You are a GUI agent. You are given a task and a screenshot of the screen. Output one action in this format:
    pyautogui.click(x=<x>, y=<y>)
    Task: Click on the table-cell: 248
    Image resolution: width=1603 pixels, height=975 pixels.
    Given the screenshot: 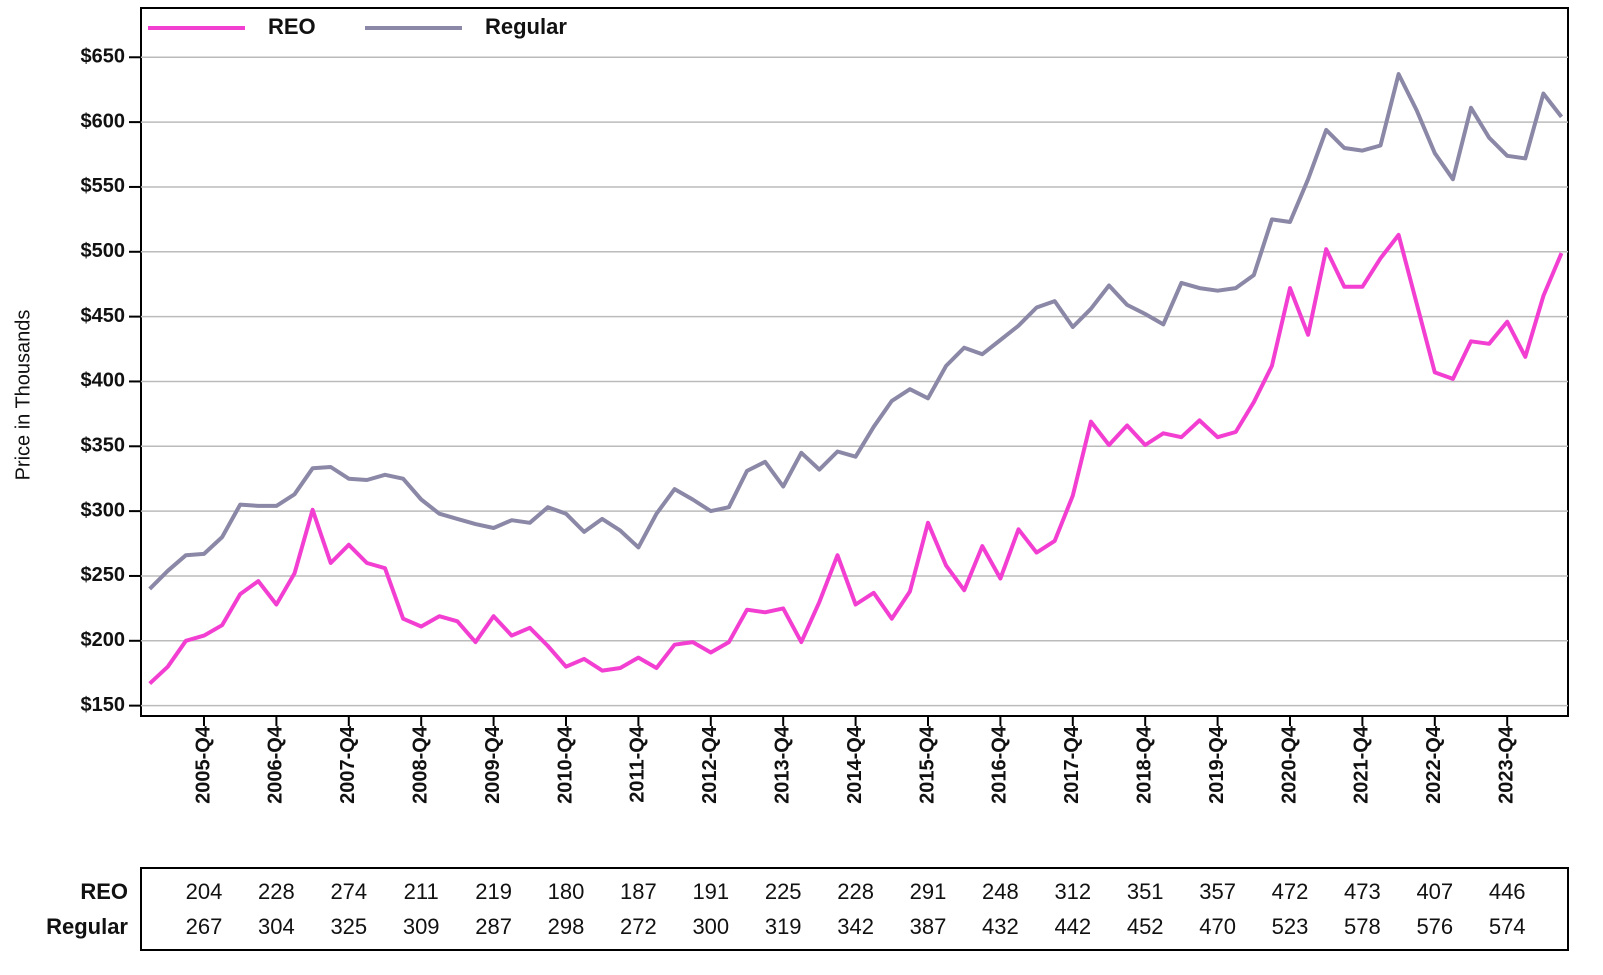 What is the action you would take?
    pyautogui.click(x=1000, y=891)
    